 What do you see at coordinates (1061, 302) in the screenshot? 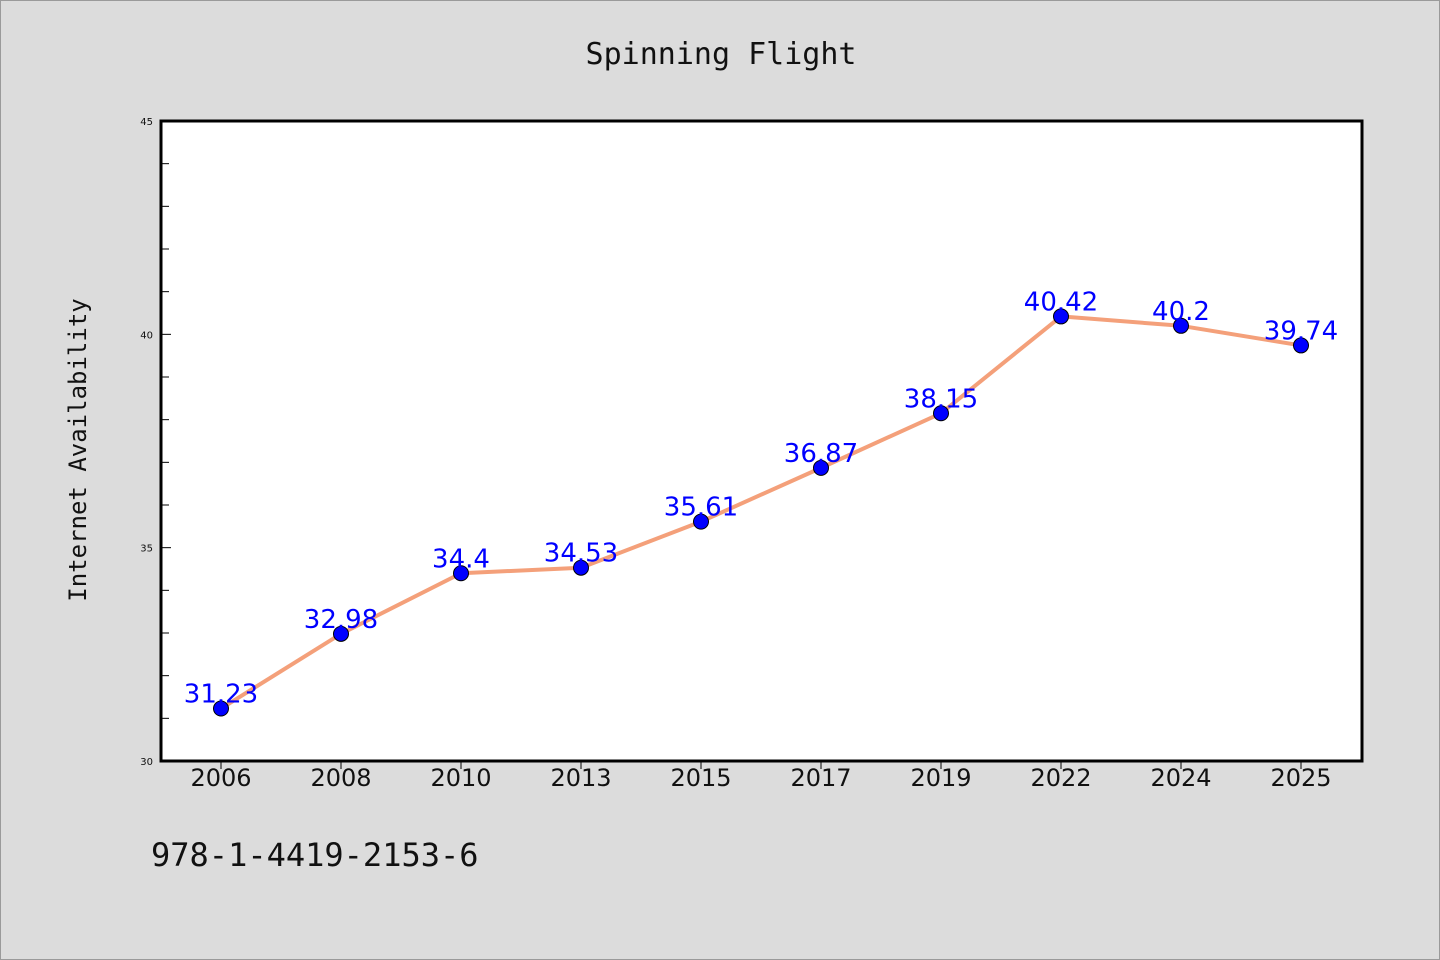
I see `data-label: 40.42` at bounding box center [1061, 302].